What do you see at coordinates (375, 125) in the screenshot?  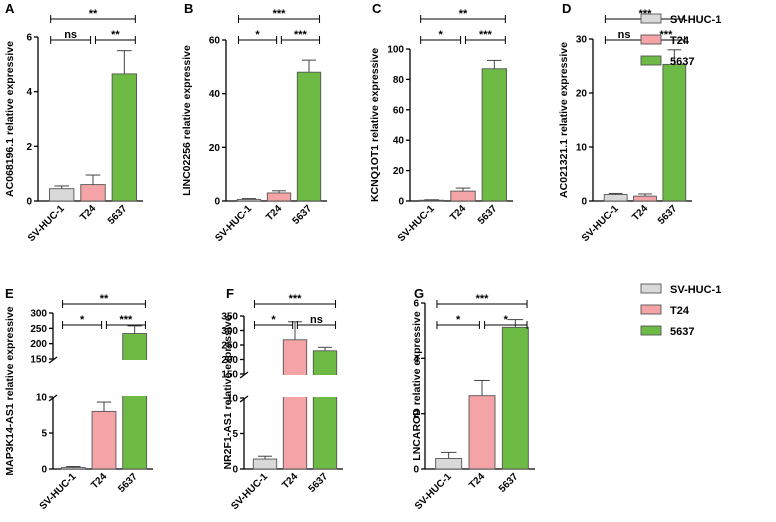 I see `y-axis-label: KCNQ1OT1 relative expressive` at bounding box center [375, 125].